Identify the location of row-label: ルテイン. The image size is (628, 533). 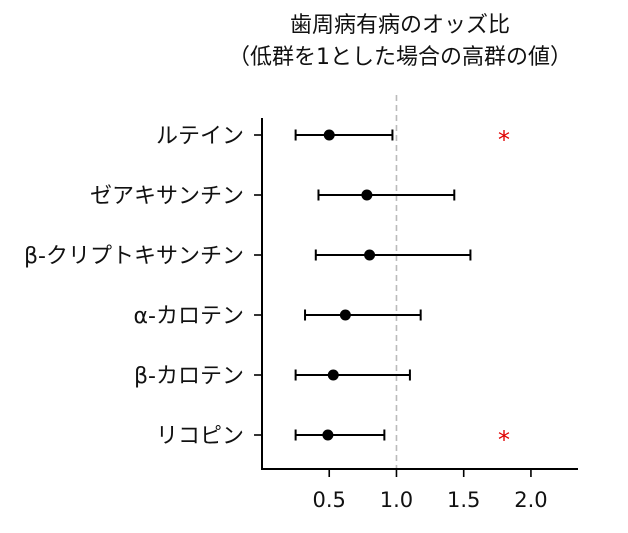
(200, 136).